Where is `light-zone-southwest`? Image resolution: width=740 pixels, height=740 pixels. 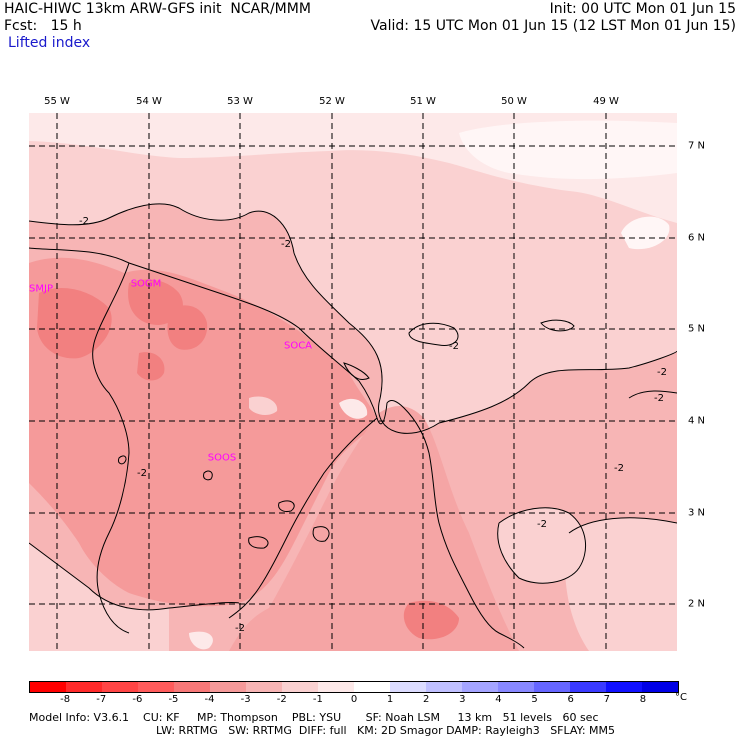 light-zone-southwest is located at coordinates (99, 597).